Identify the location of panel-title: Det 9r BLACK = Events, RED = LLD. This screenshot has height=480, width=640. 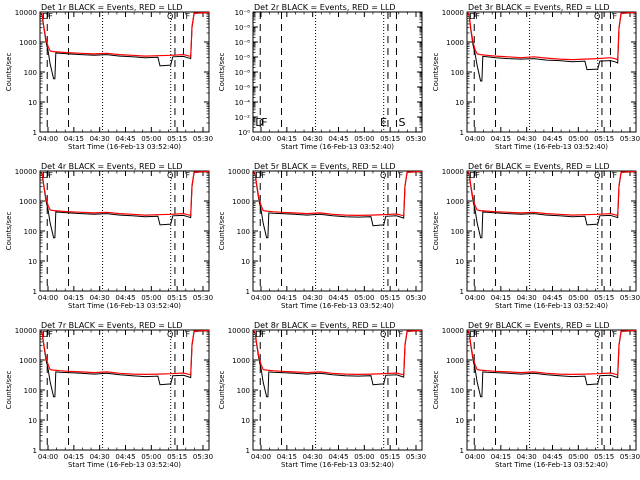
(539, 325).